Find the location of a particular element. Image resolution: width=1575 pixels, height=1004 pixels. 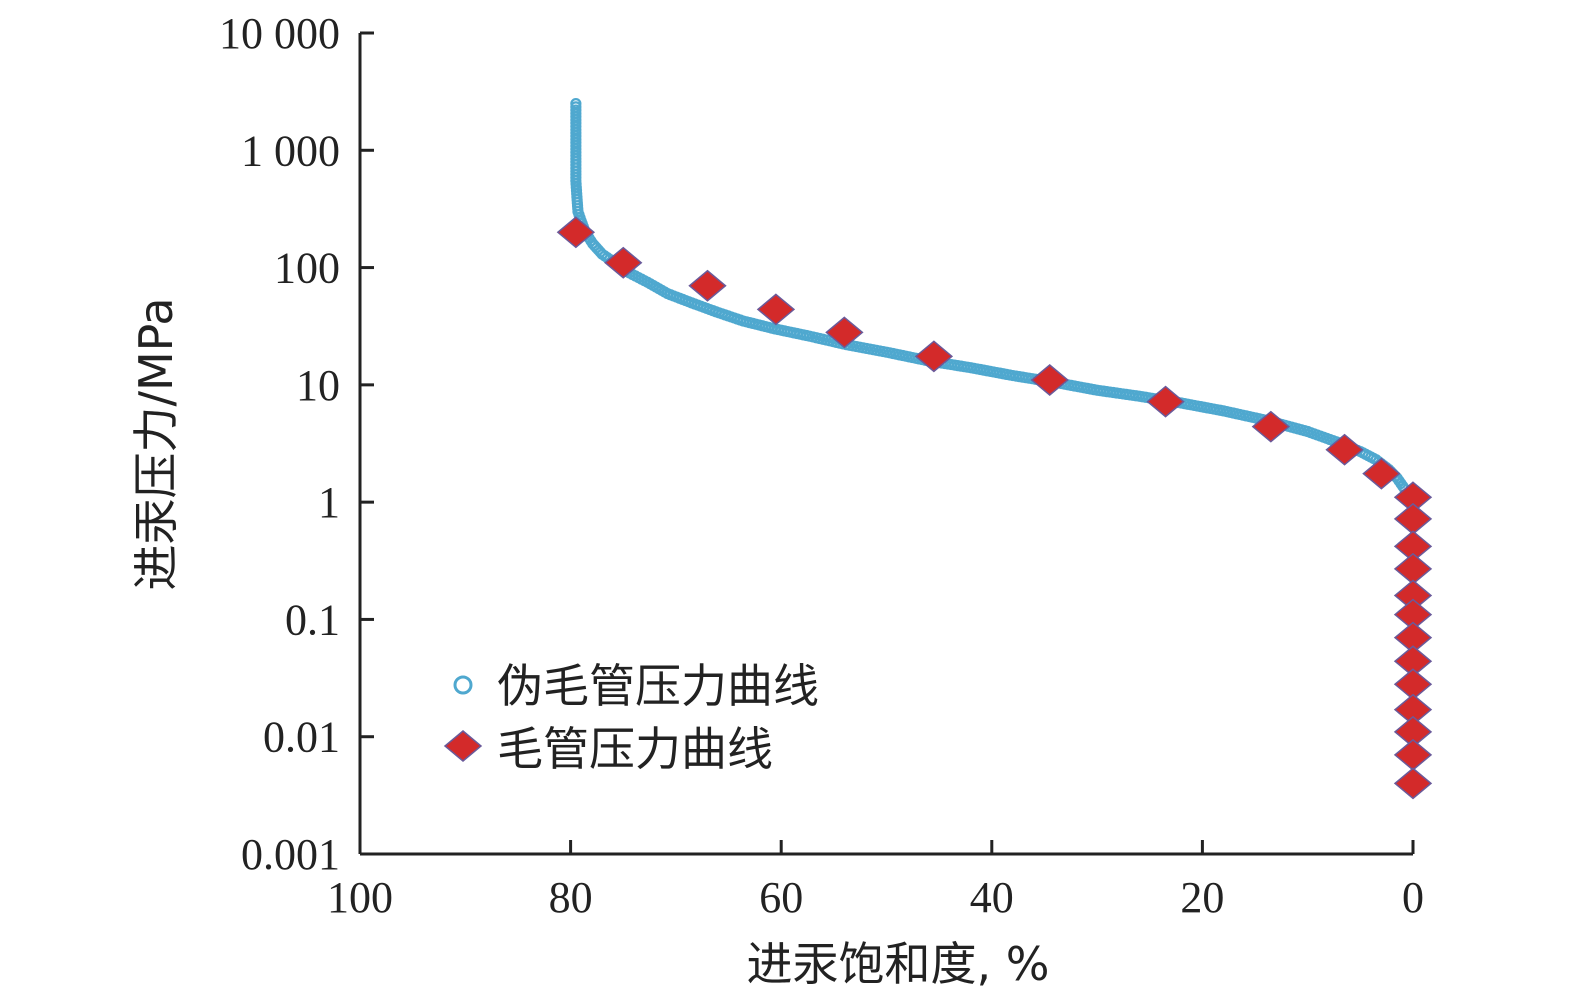

y-tick-label: 0.001 is located at coordinates (290, 854).